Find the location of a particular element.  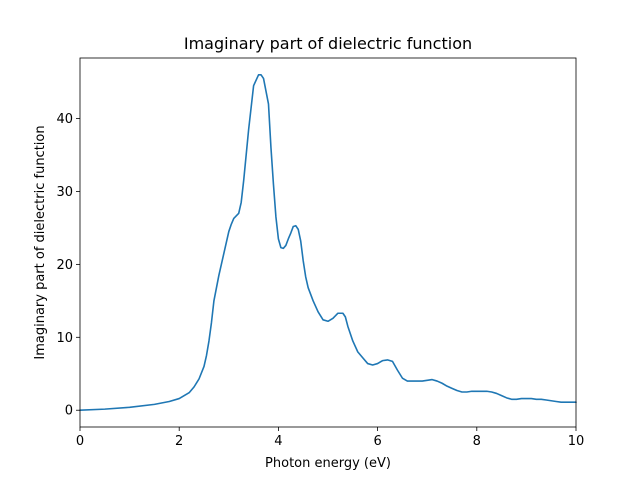

x-axis-ticks: 0 2 4 6 8 10 is located at coordinates (330, 438).